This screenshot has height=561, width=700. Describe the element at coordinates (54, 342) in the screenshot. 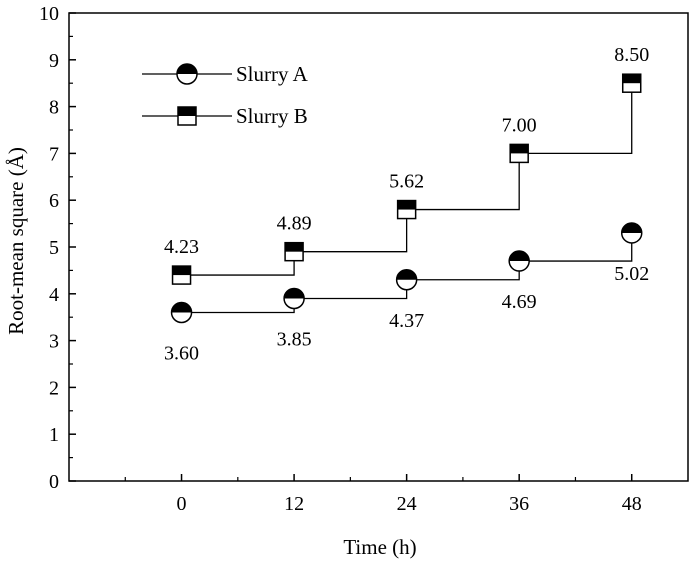

I see `y-tick-label: 3` at that location.